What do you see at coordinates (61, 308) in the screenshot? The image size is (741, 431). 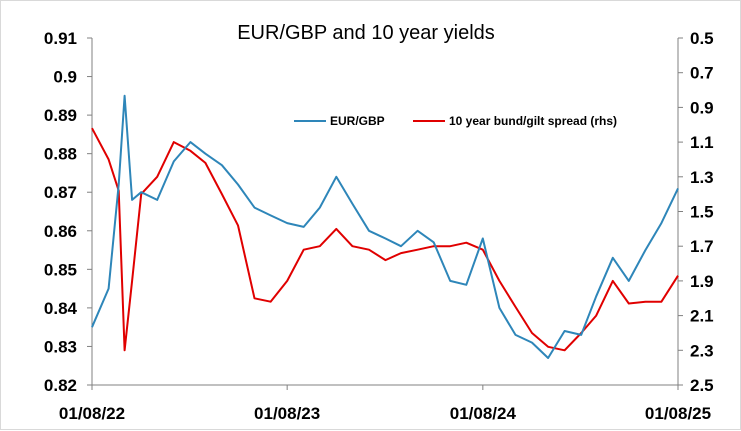 I see `left-tick-label: 0.84` at bounding box center [61, 308].